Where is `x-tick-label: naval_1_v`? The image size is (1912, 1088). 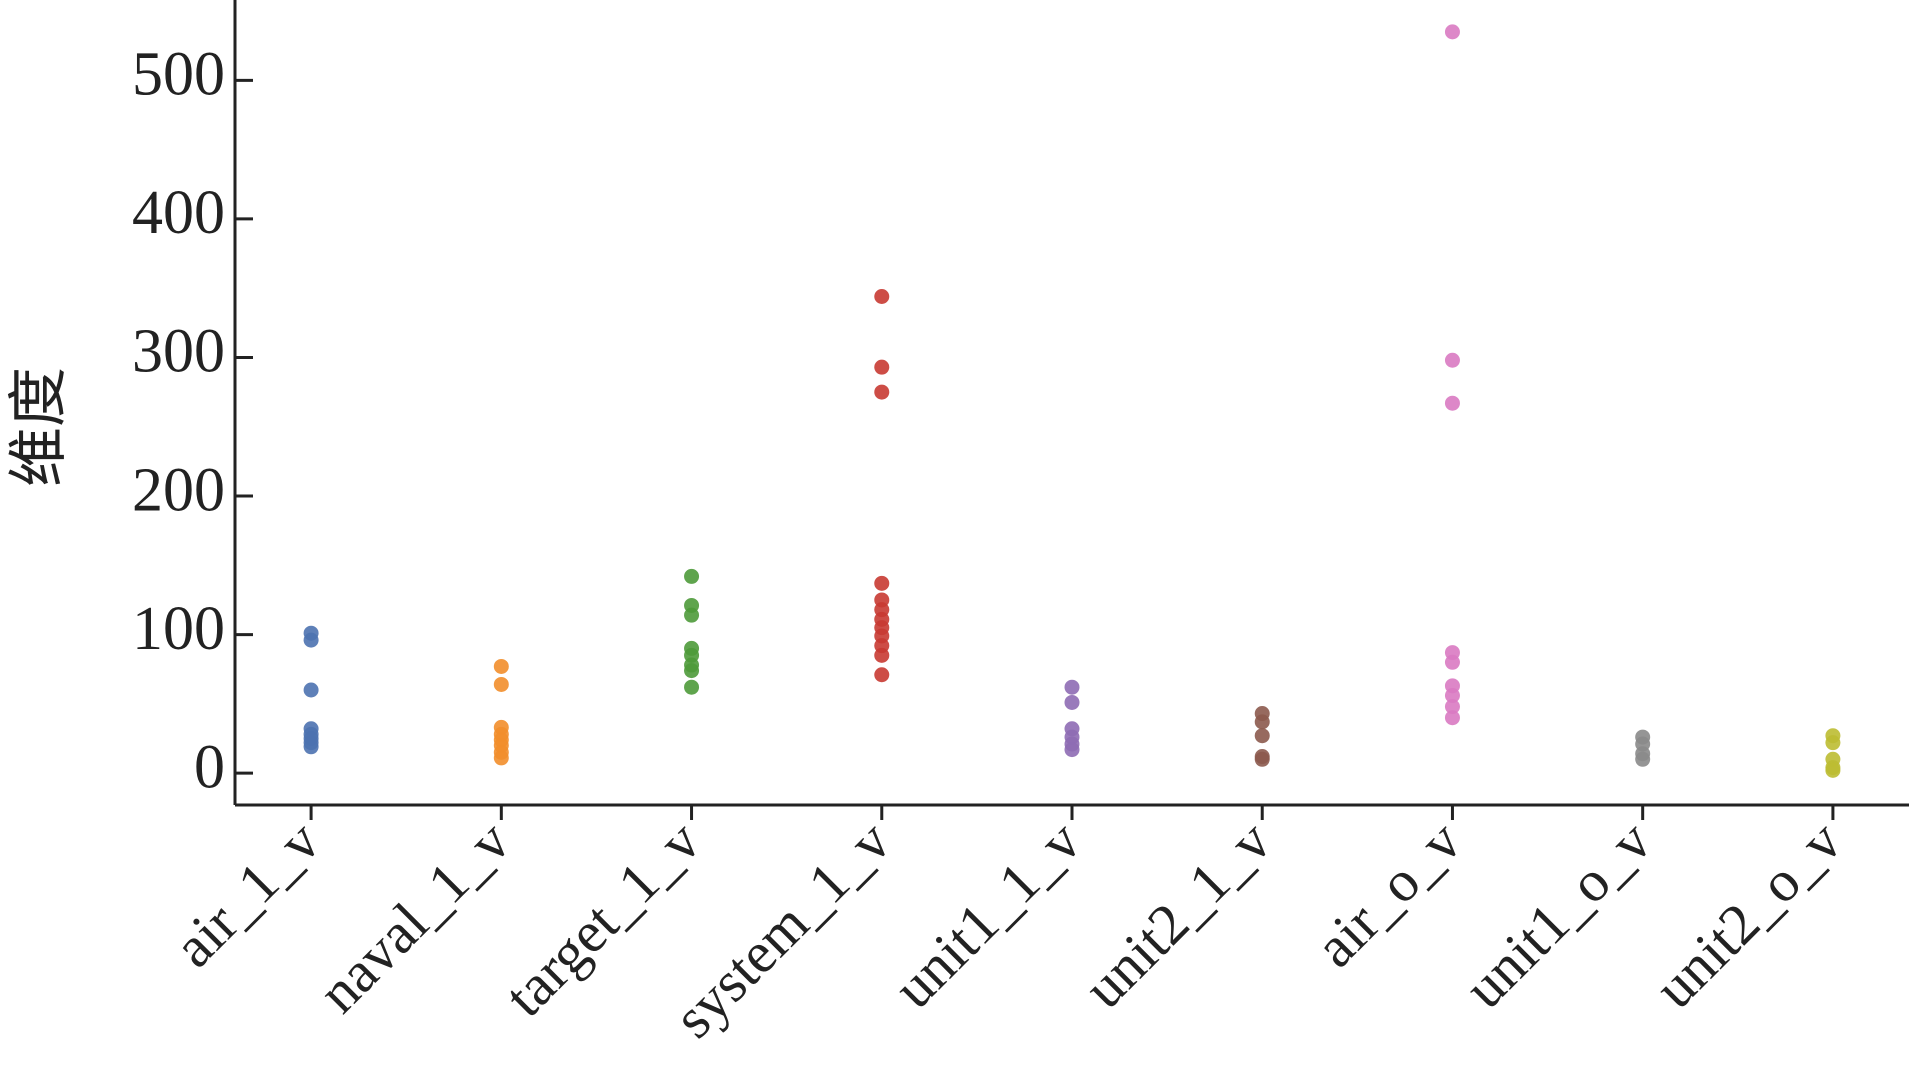
x-tick-label: naval_1_v is located at coordinates (414, 916).